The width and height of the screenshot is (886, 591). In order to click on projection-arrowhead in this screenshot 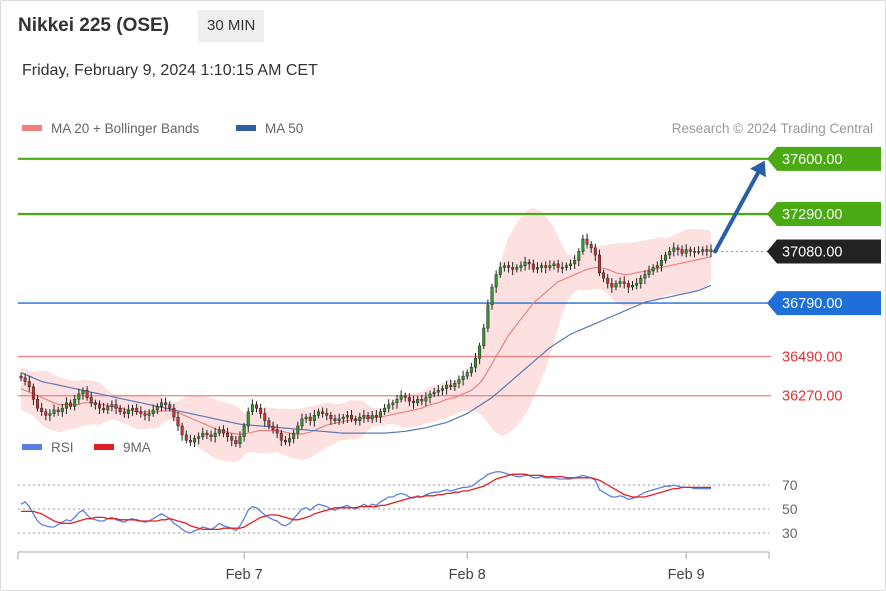, I will do `click(758, 169)`.